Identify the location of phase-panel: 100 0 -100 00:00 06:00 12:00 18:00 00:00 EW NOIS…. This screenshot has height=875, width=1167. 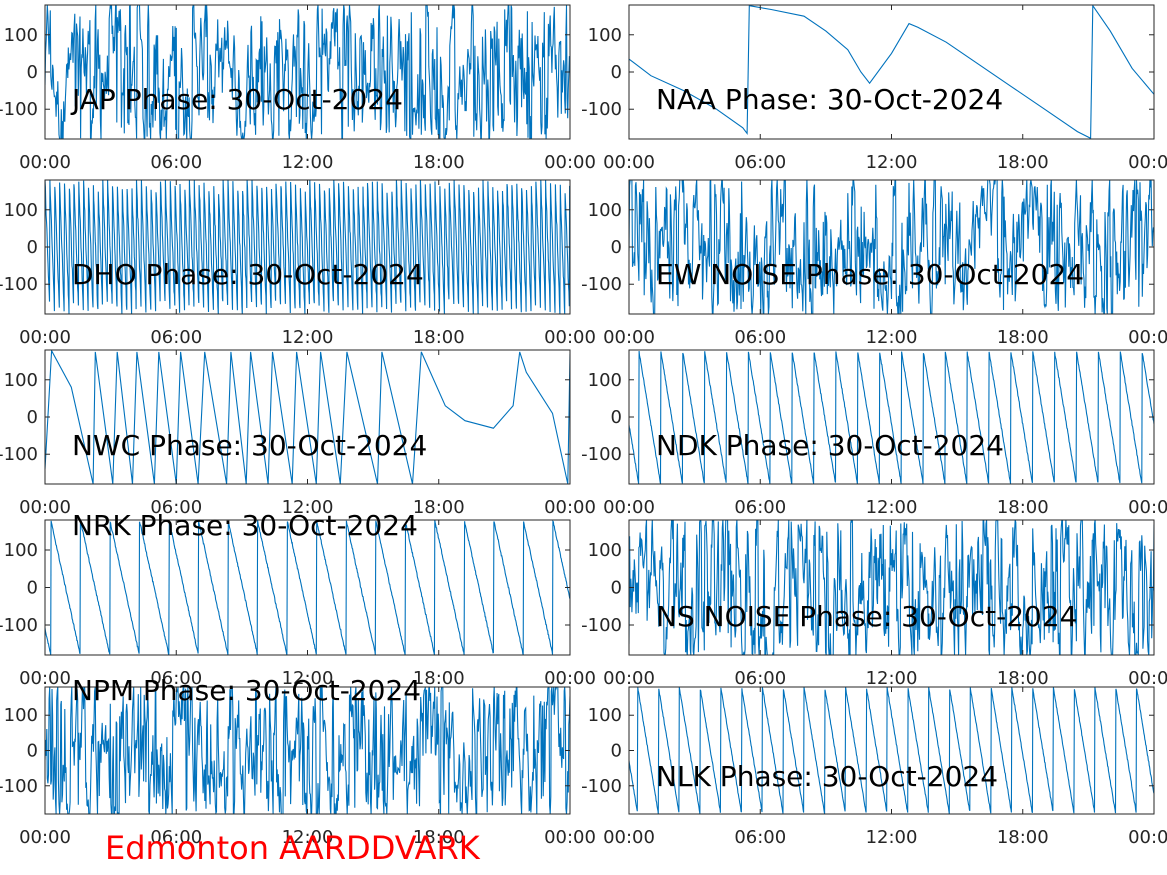
(874, 263).